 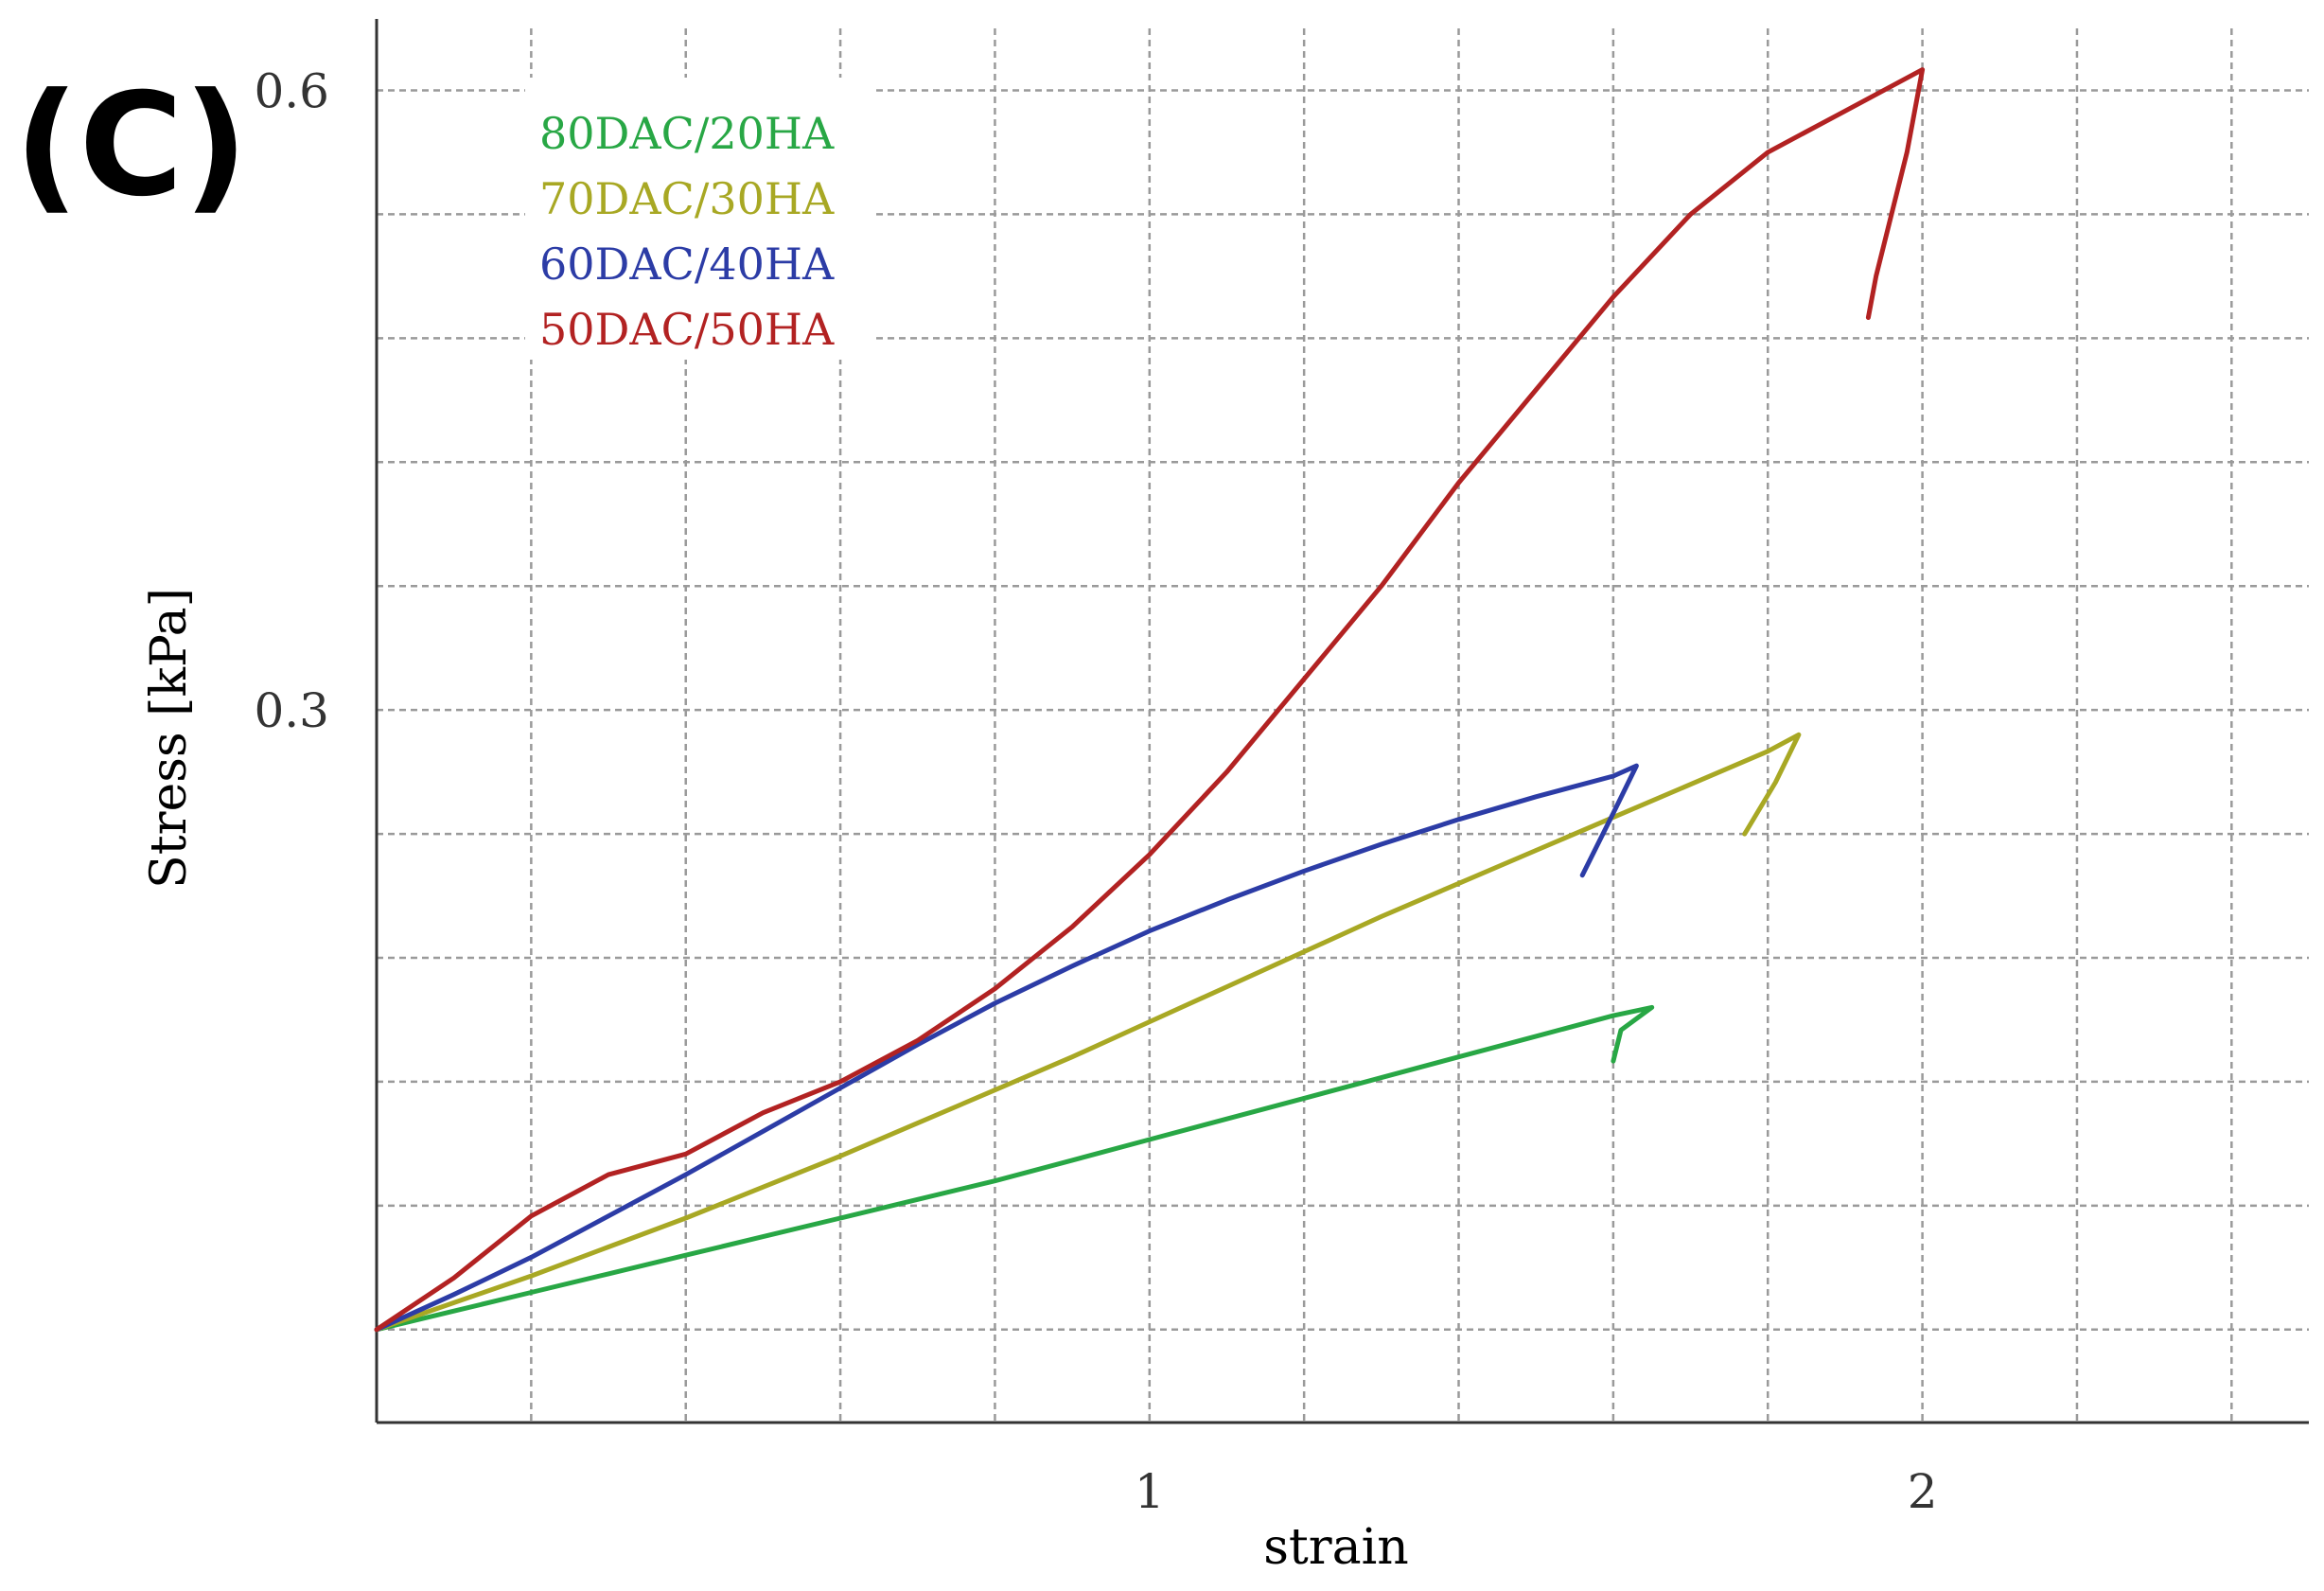 What do you see at coordinates (1014, 1168) in the screenshot?
I see `series-line-80dac-20ha` at bounding box center [1014, 1168].